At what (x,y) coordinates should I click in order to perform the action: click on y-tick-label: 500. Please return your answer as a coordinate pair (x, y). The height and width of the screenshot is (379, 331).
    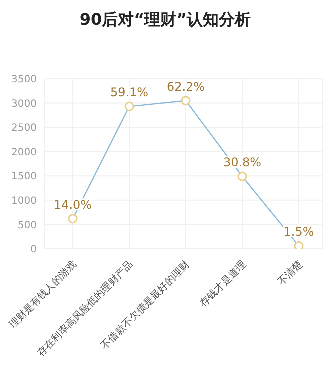
    Looking at the image, I should click on (27, 226).